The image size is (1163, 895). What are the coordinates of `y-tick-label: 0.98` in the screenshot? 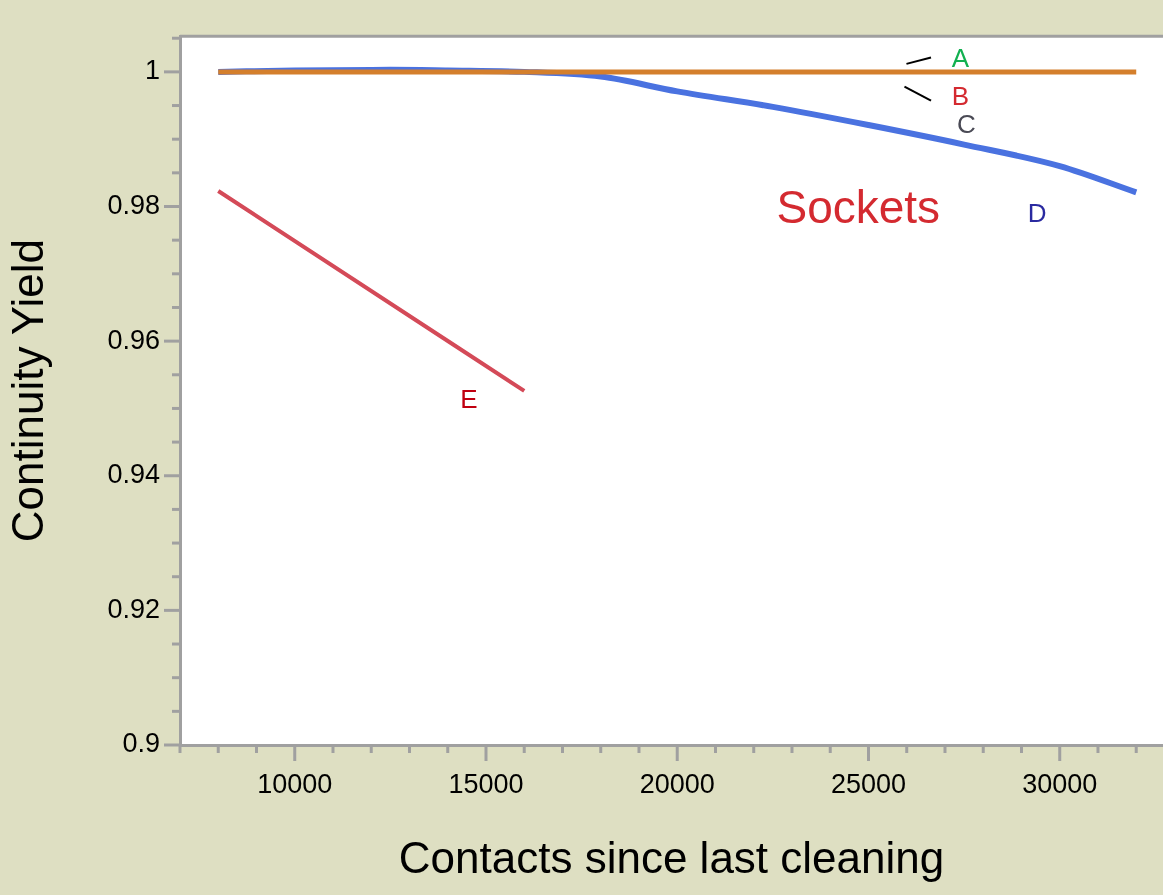 It's located at (133, 204).